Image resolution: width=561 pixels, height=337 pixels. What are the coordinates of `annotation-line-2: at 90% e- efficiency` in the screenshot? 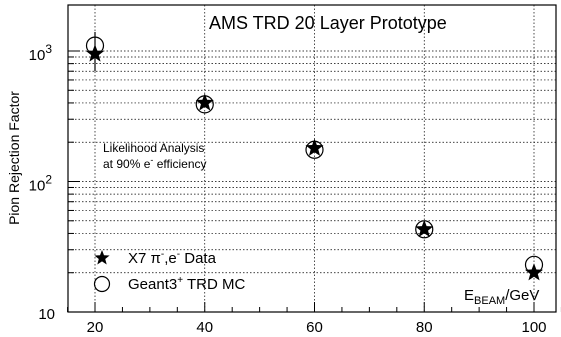 It's located at (155, 163).